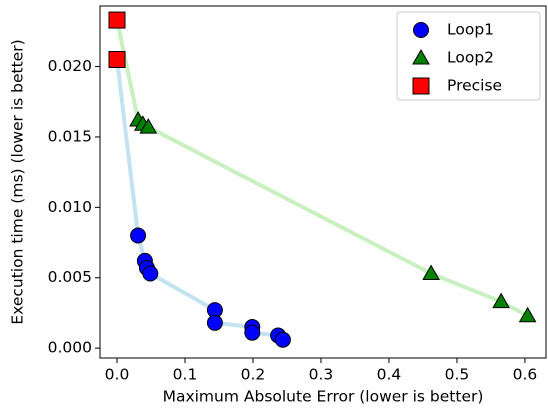  I want to click on y-tick-label: 0.000, so click(70, 348).